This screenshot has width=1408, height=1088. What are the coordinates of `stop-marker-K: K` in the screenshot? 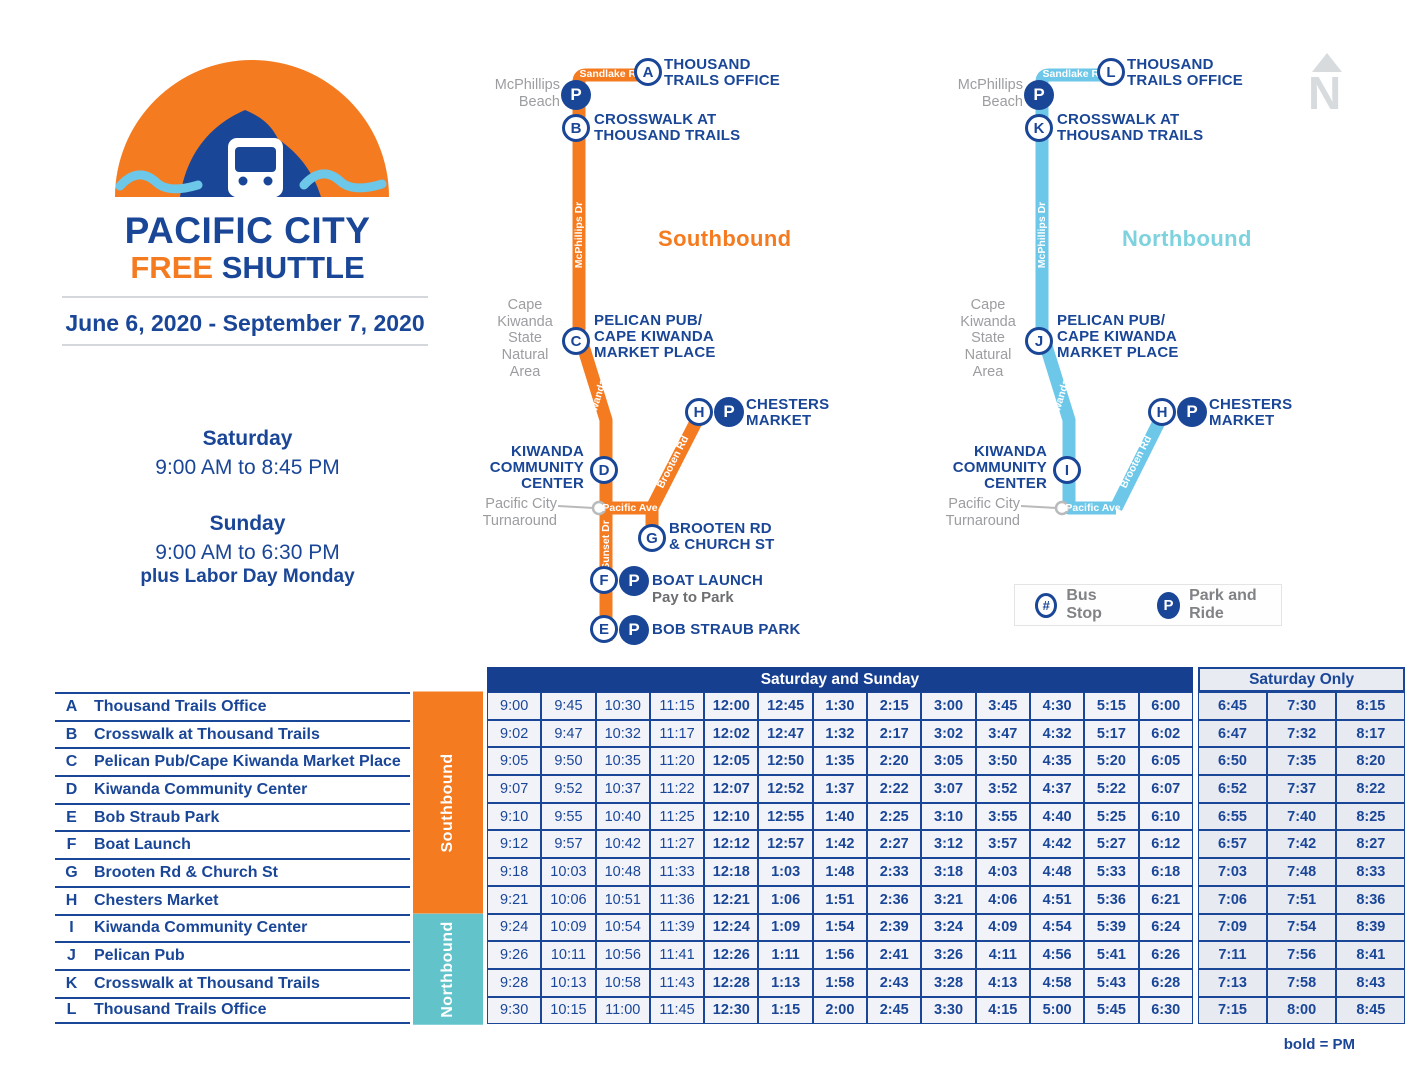 It's located at (1039, 128).